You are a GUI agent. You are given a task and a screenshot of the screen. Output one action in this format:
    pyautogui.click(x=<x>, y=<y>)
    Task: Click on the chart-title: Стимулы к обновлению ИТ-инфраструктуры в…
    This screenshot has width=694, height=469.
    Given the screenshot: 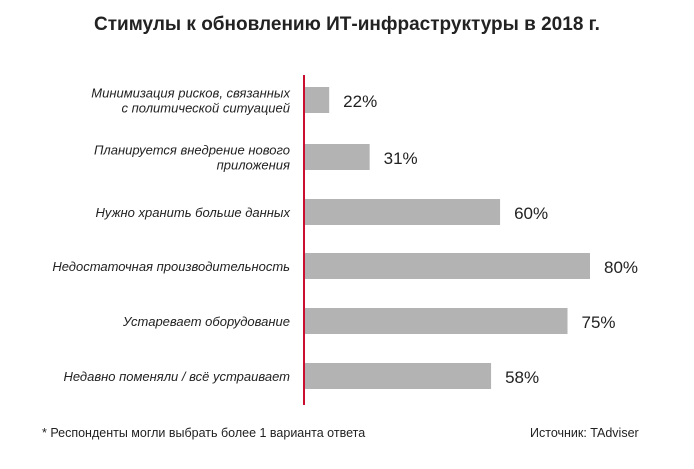 What is the action you would take?
    pyautogui.click(x=347, y=24)
    